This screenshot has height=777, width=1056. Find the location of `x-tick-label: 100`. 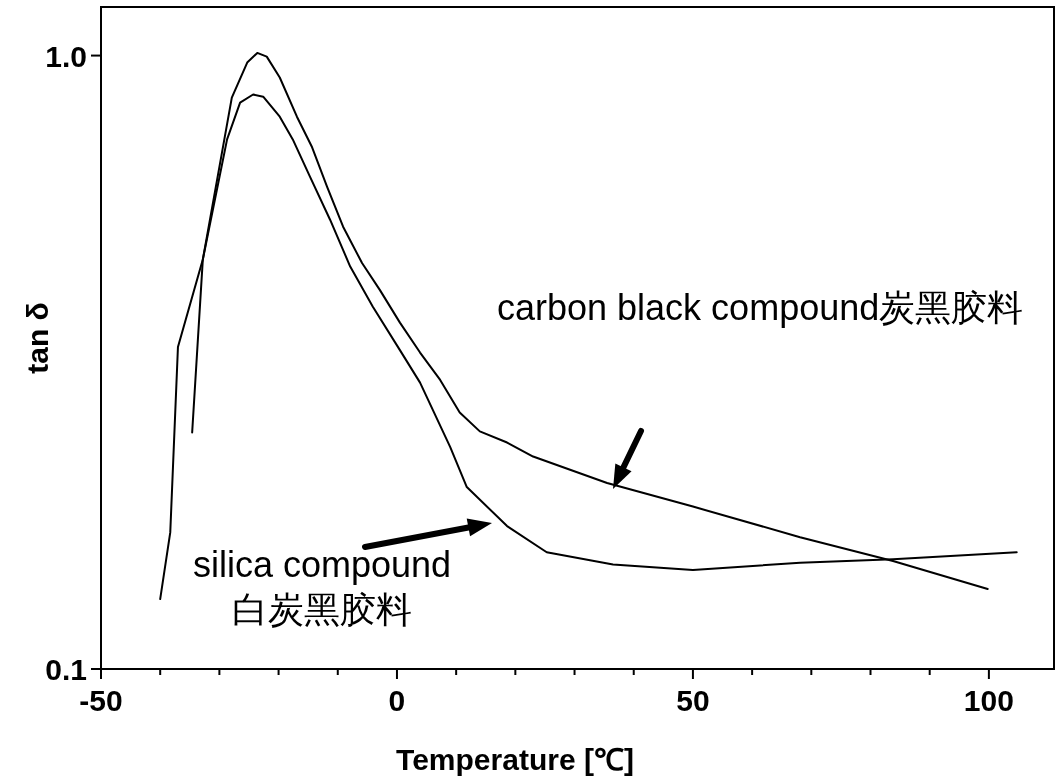

x-tick-label: 100 is located at coordinates (988, 700).